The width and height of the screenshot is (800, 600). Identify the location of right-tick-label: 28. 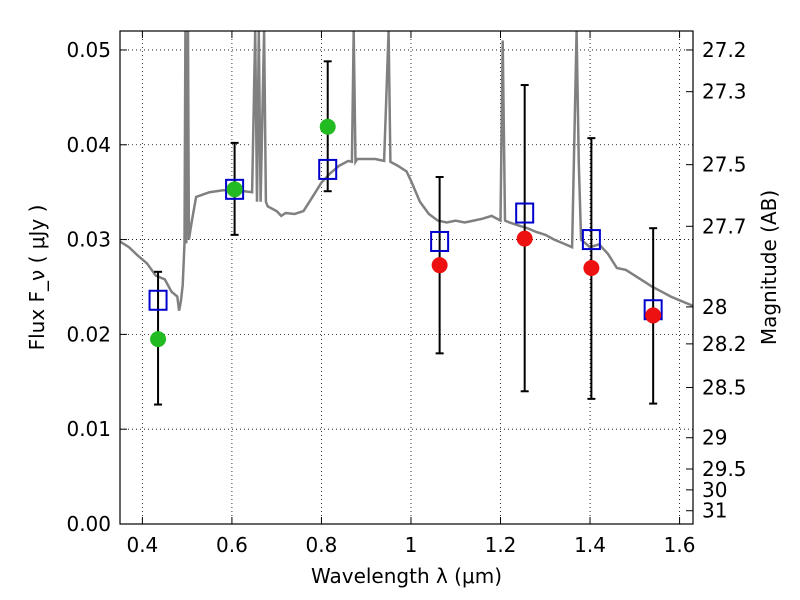
(714, 307).